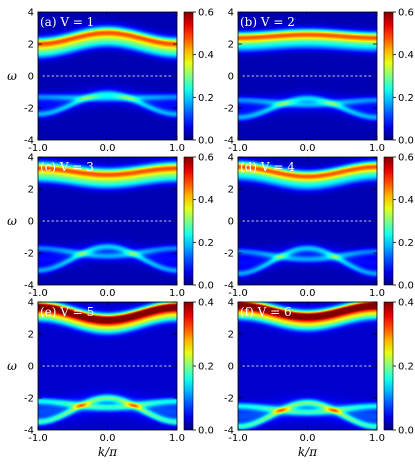 Image resolution: width=415 pixels, height=467 pixels. I want to click on panel-label: (c) V = 3, so click(67, 167).